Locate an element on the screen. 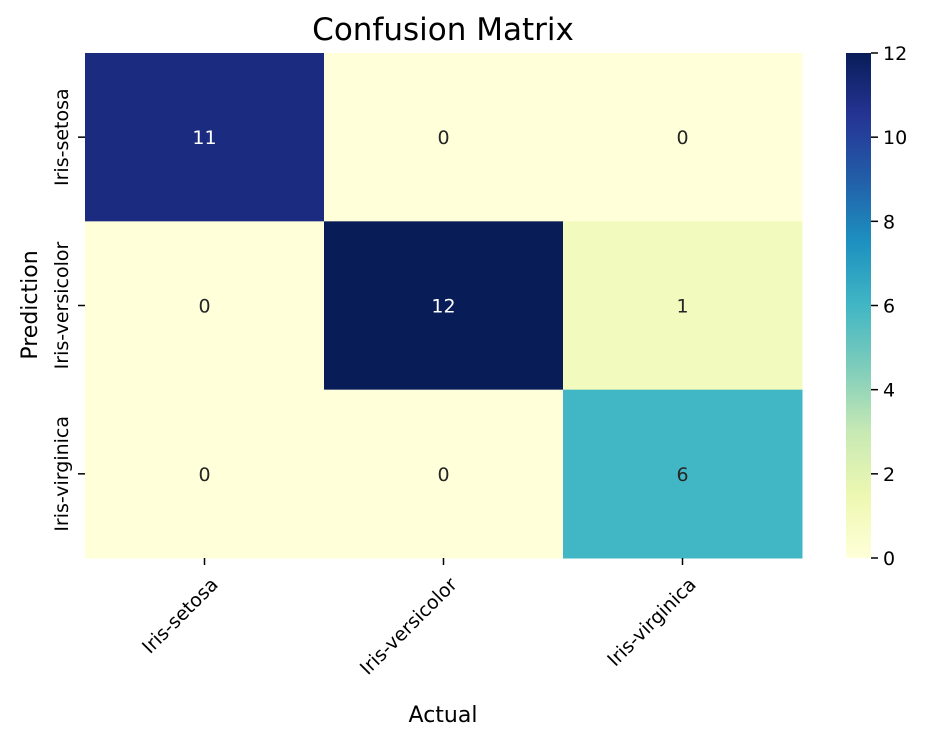 The width and height of the screenshot is (936, 740). y-tick-label: Iris-versicolor is located at coordinates (62, 305).